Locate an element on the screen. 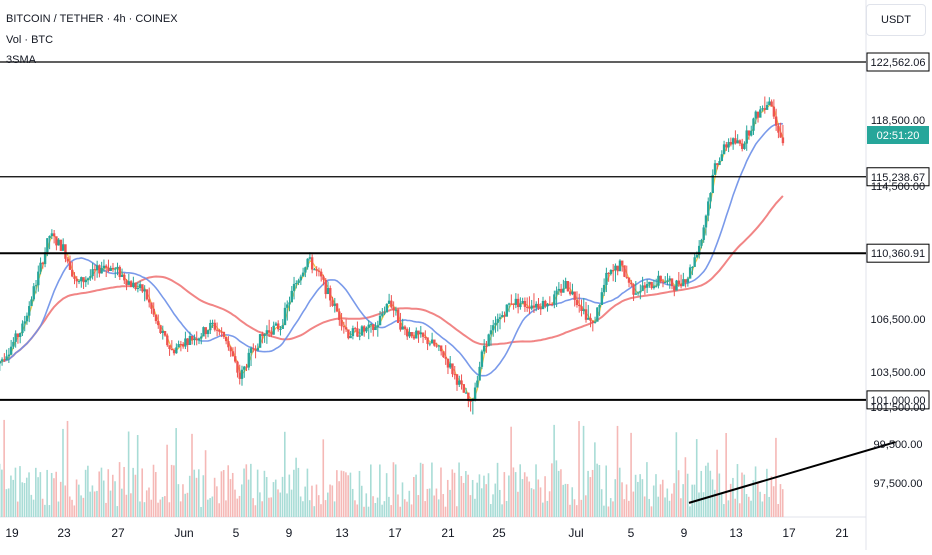  symbol-title: BITCOIN / TETHER · 4h · COINEX is located at coordinates (92, 19).